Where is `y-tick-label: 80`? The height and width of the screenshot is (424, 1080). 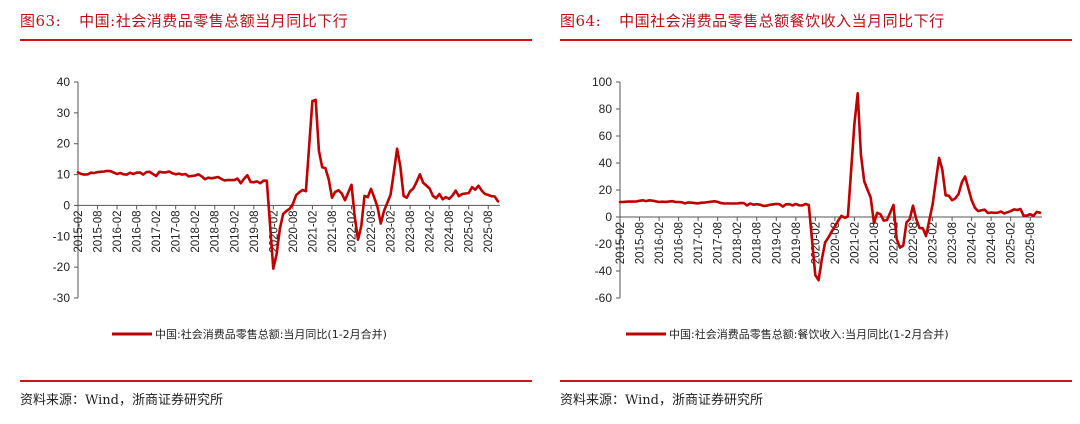 y-tick-label: 80 is located at coordinates (606, 109).